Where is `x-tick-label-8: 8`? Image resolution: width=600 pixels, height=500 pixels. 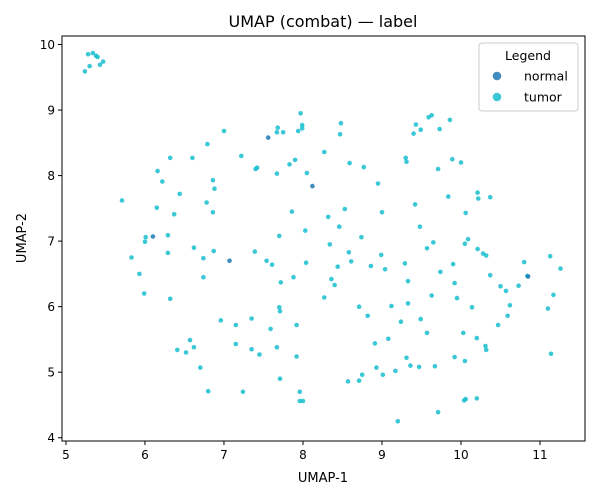
x-tick-label-8: 8 is located at coordinates (303, 455).